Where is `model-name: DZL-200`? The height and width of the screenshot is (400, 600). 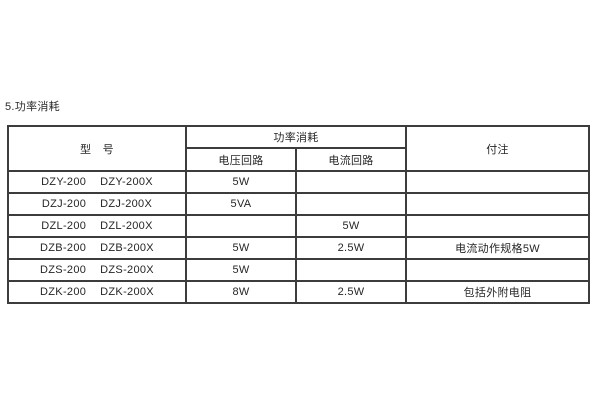
model-name: DZL-200 is located at coordinates (64, 226).